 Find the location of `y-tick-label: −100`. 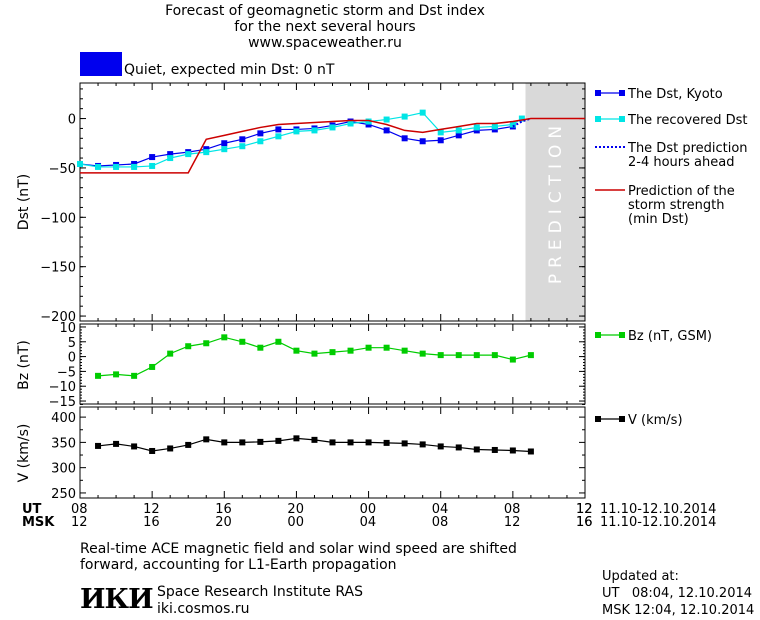

y-tick-label: −100 is located at coordinates (58, 218).